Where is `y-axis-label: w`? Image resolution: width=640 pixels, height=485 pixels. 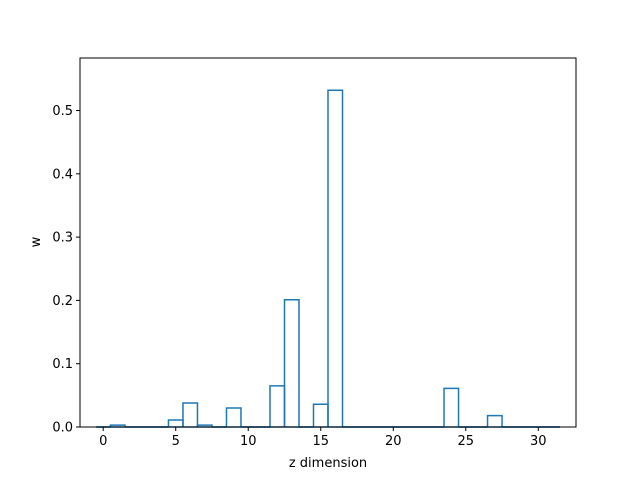 y-axis-label: w is located at coordinates (36, 241).